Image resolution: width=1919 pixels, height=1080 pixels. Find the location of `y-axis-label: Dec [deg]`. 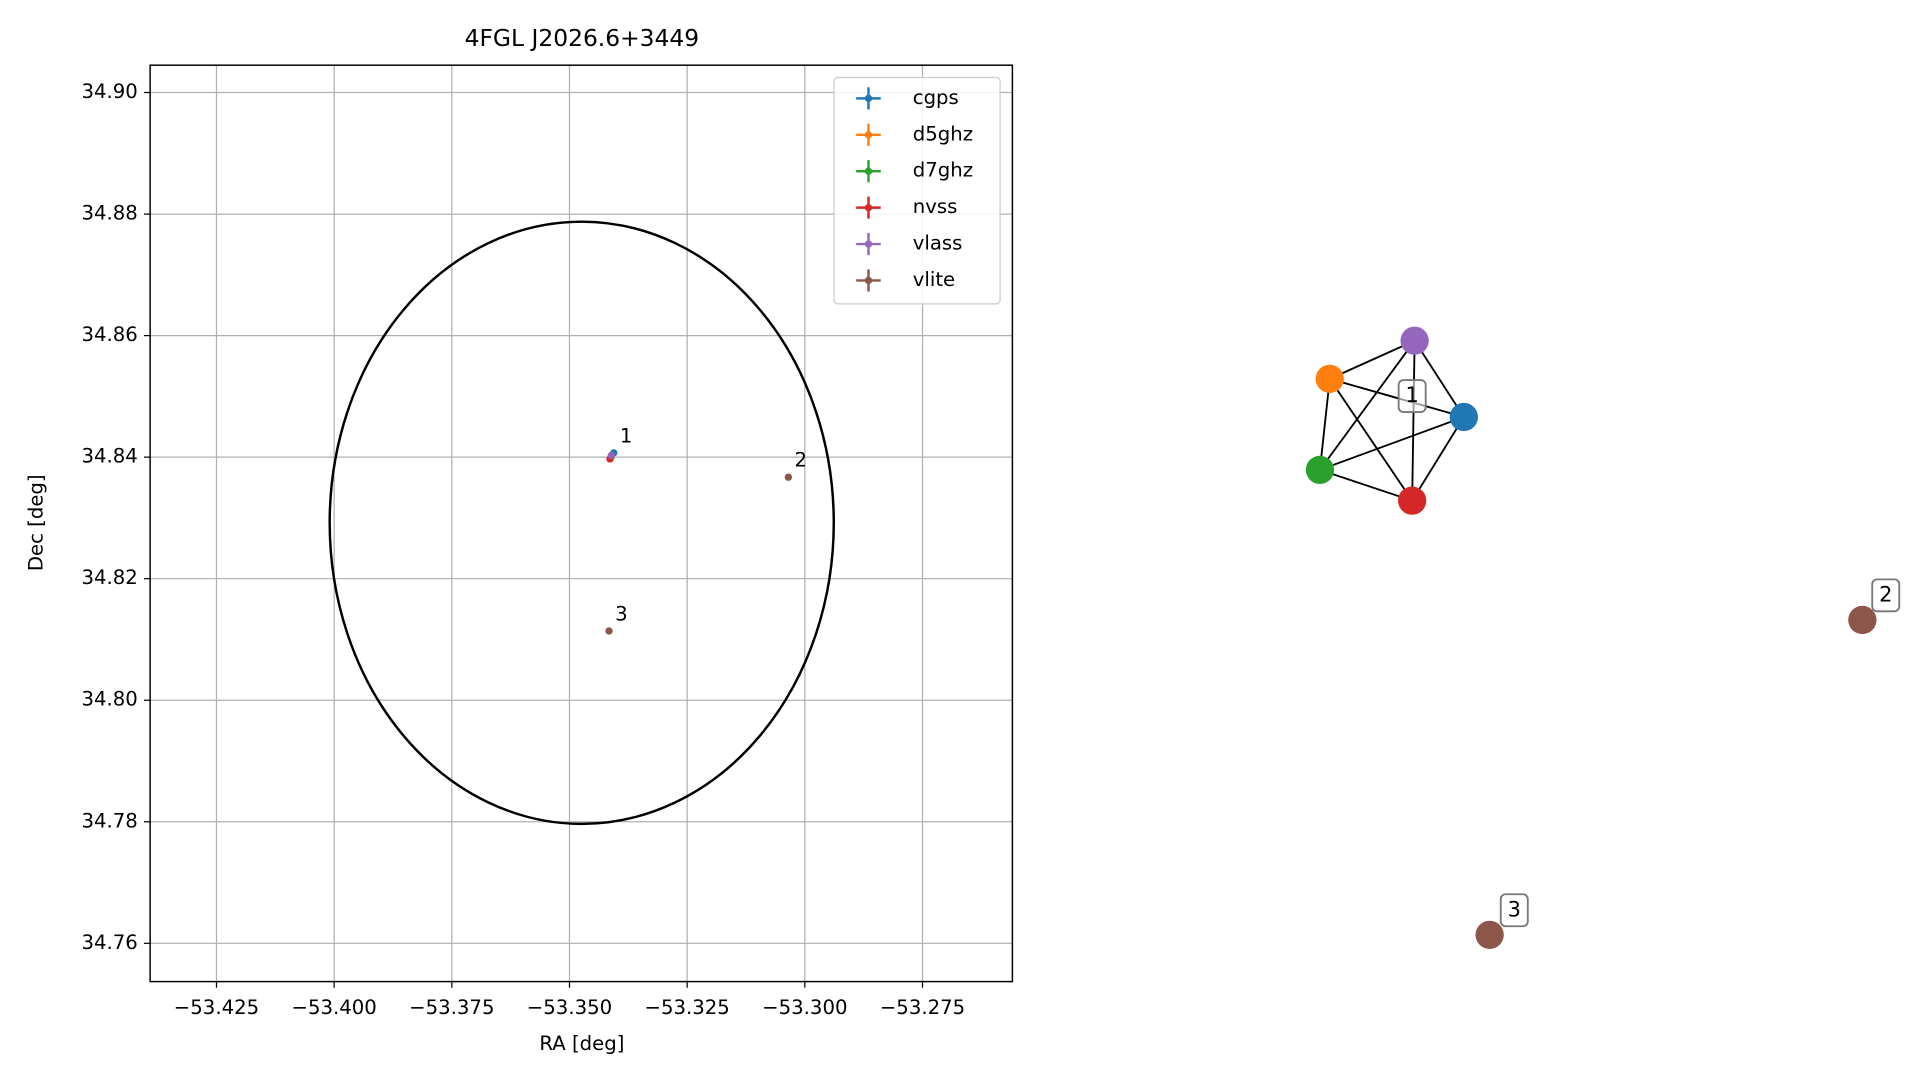

y-axis-label: Dec [deg] is located at coordinates (35, 522).